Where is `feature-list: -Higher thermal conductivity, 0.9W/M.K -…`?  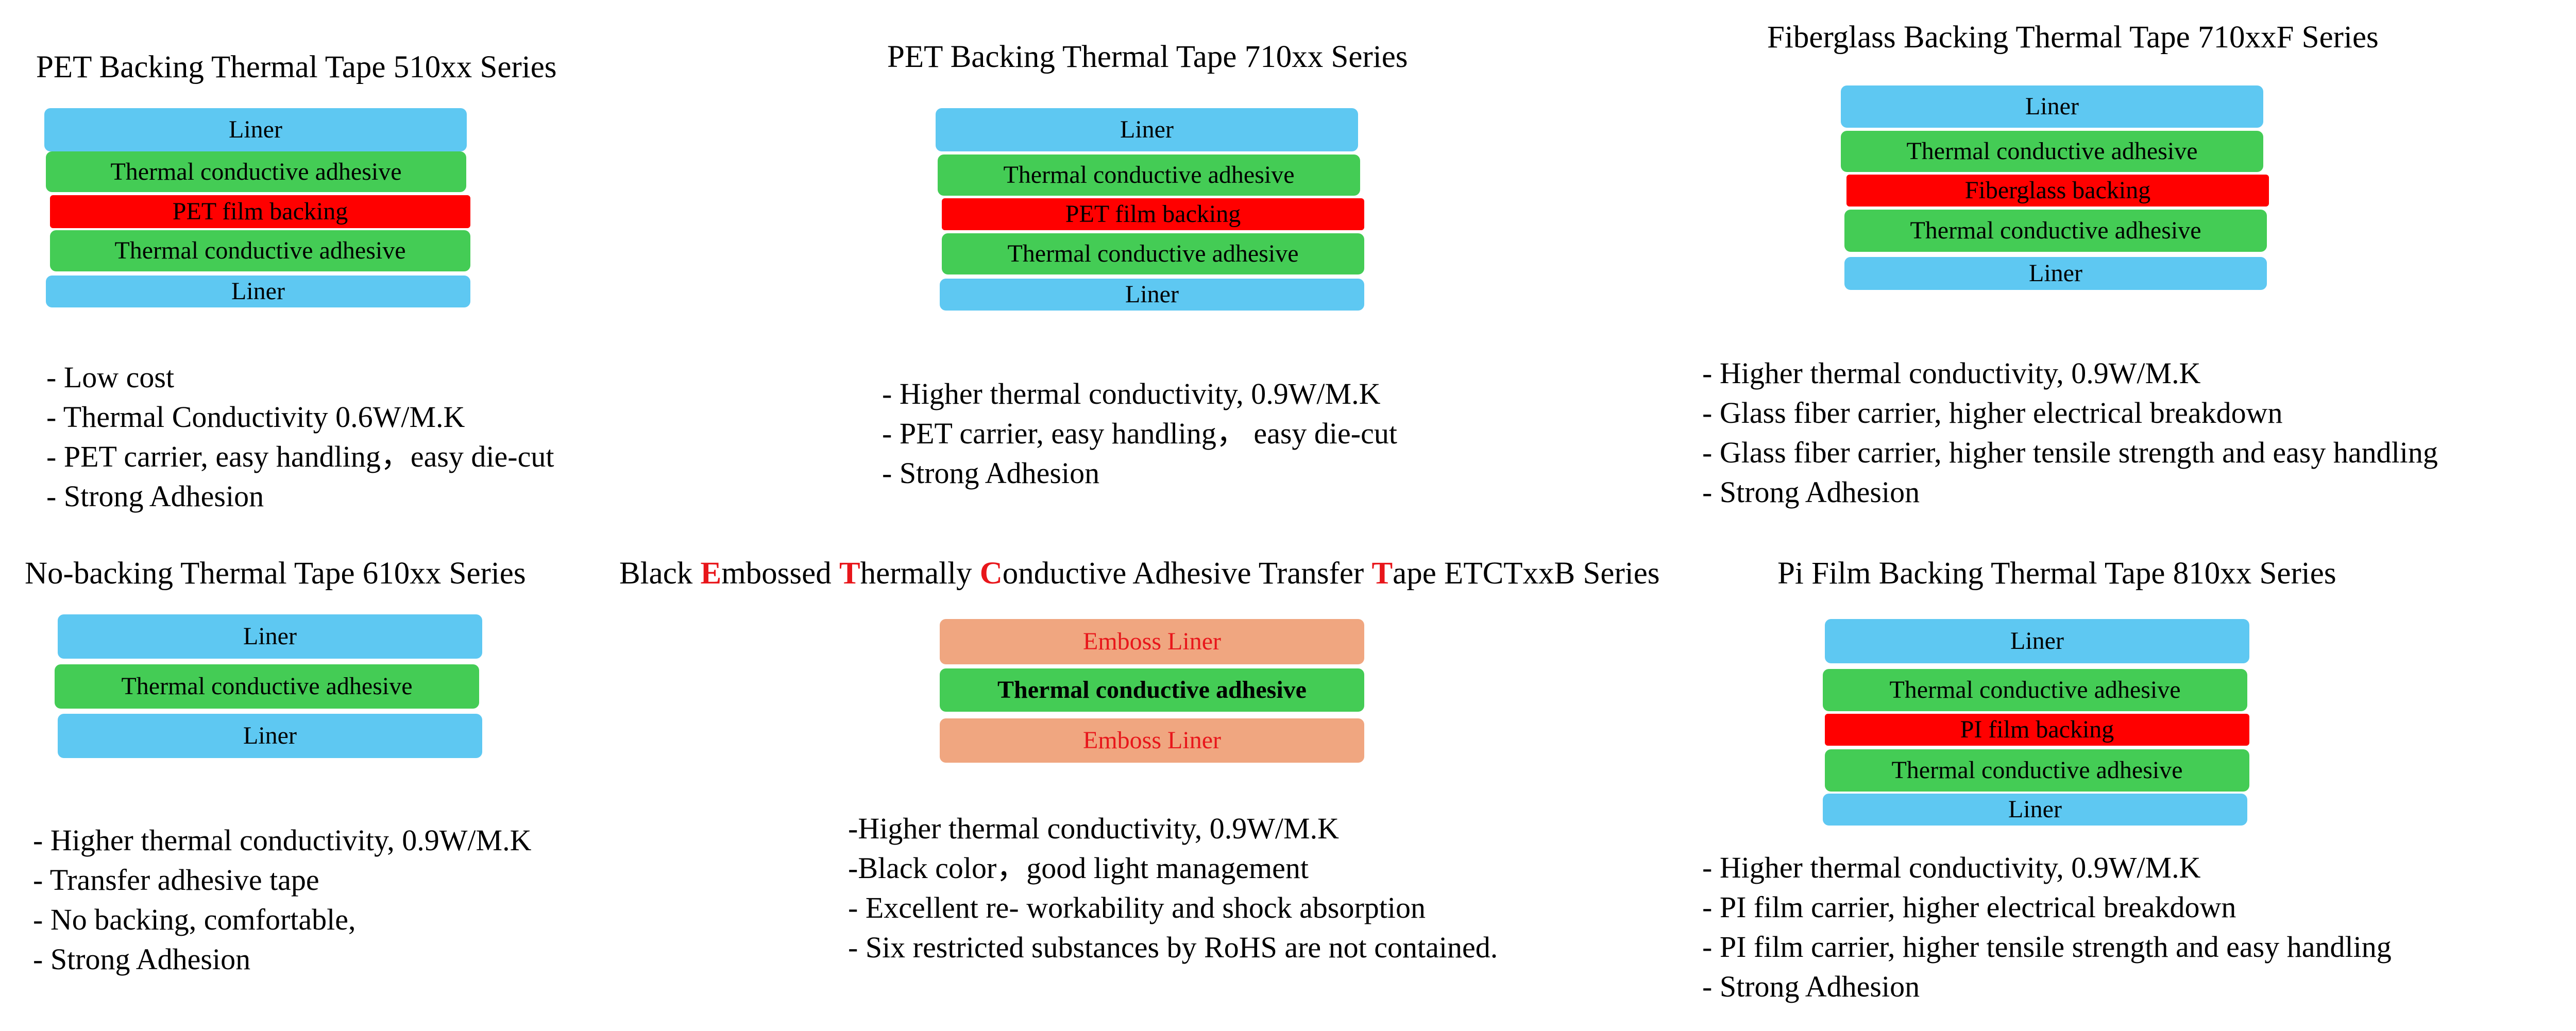 feature-list: -Higher thermal conductivity, 0.9W/M.K -… is located at coordinates (1173, 888).